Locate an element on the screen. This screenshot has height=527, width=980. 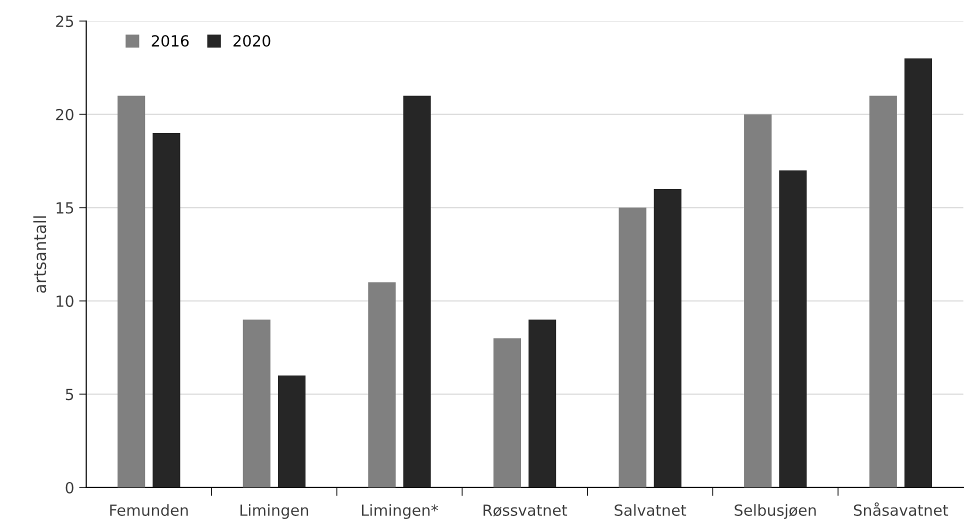
x-tick-label: Røssvatnet is located at coordinates (526, 510).